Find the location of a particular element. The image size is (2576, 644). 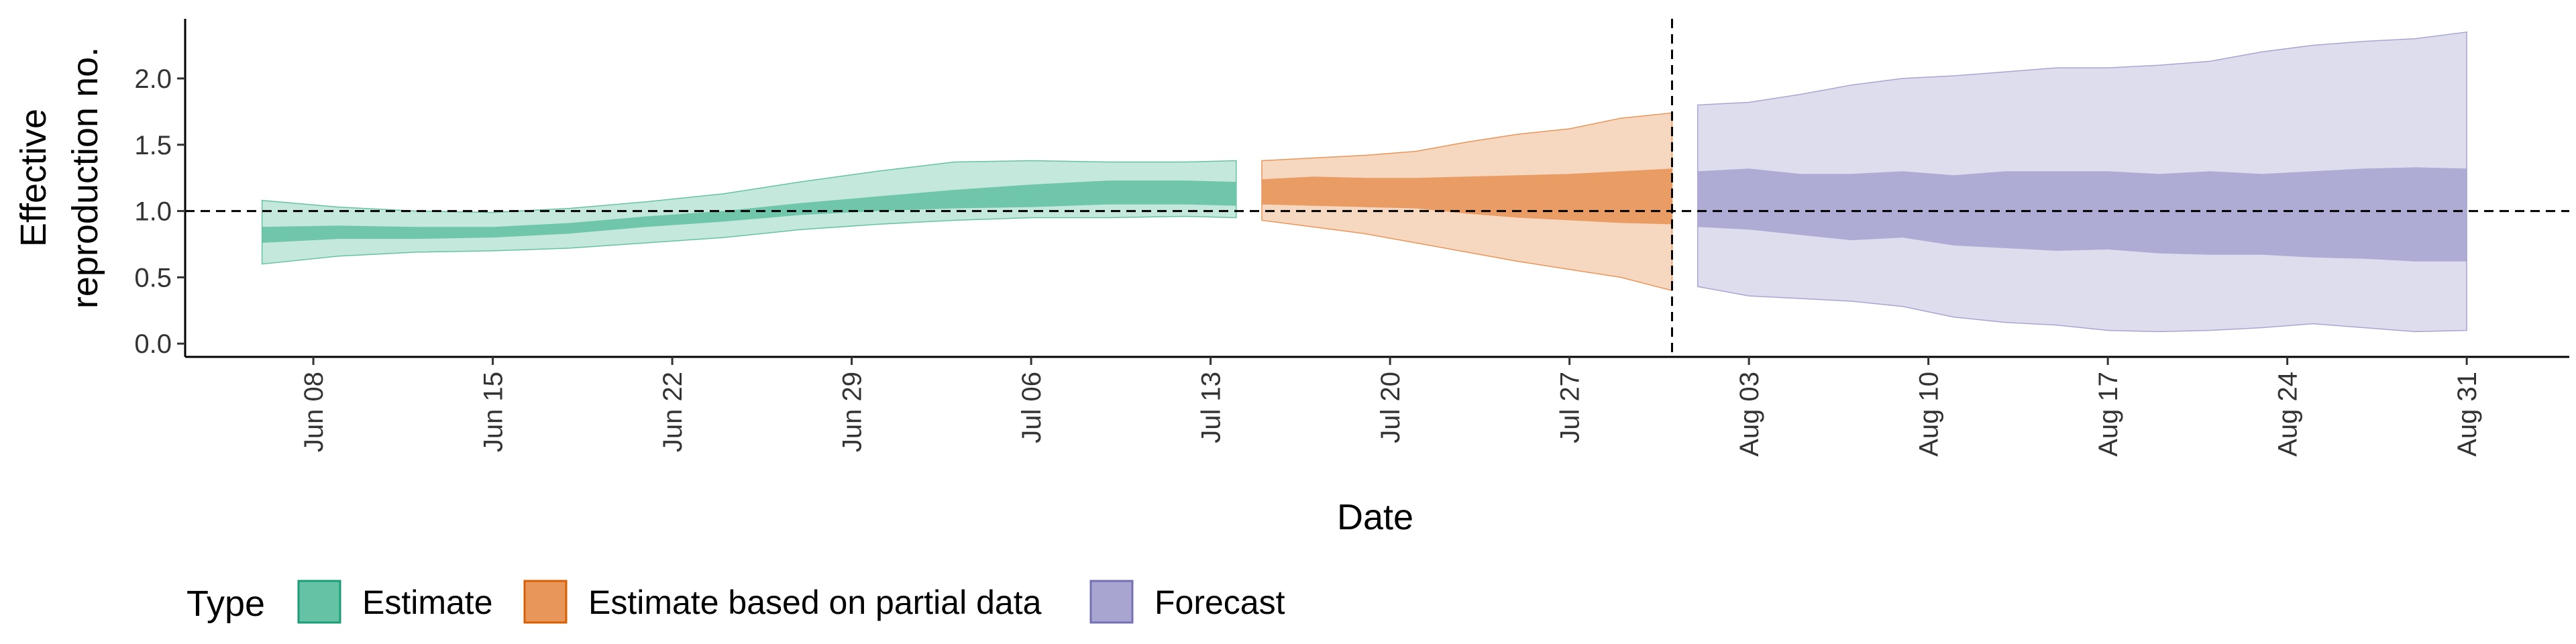

legend-label-estimate: Estimate is located at coordinates (427, 602).